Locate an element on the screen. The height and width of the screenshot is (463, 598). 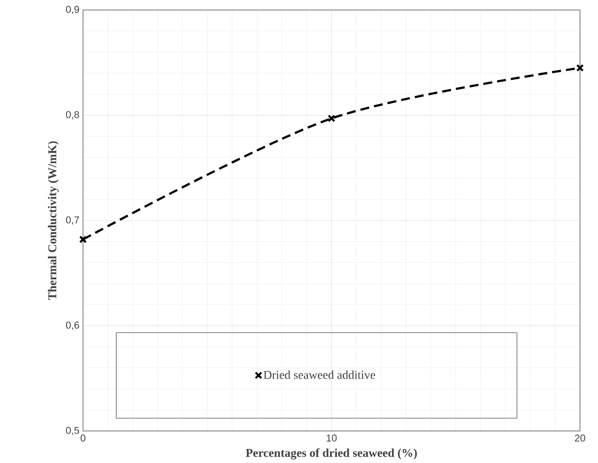
y-tick-label: 0,9 is located at coordinates (73, 10).